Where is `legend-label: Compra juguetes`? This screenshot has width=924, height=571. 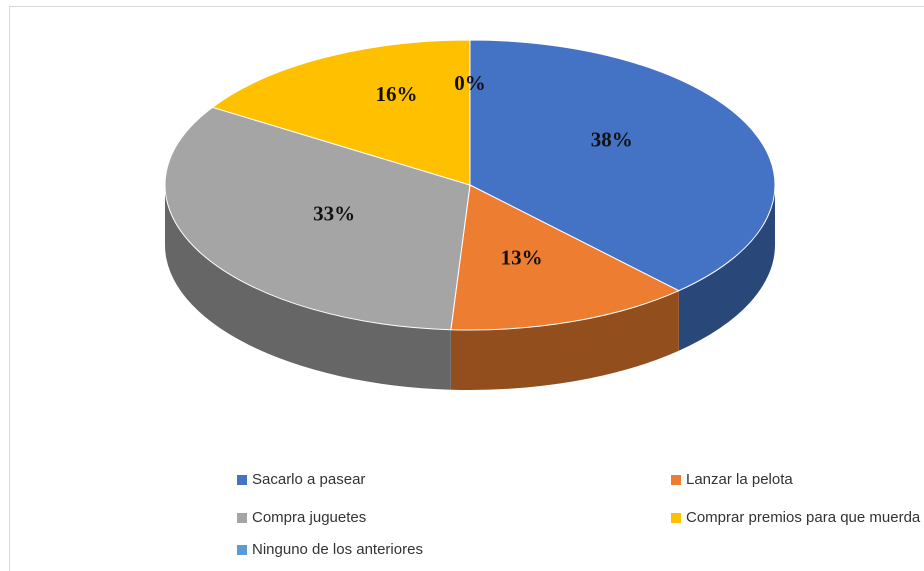
legend-label: Compra juguetes is located at coordinates (309, 517).